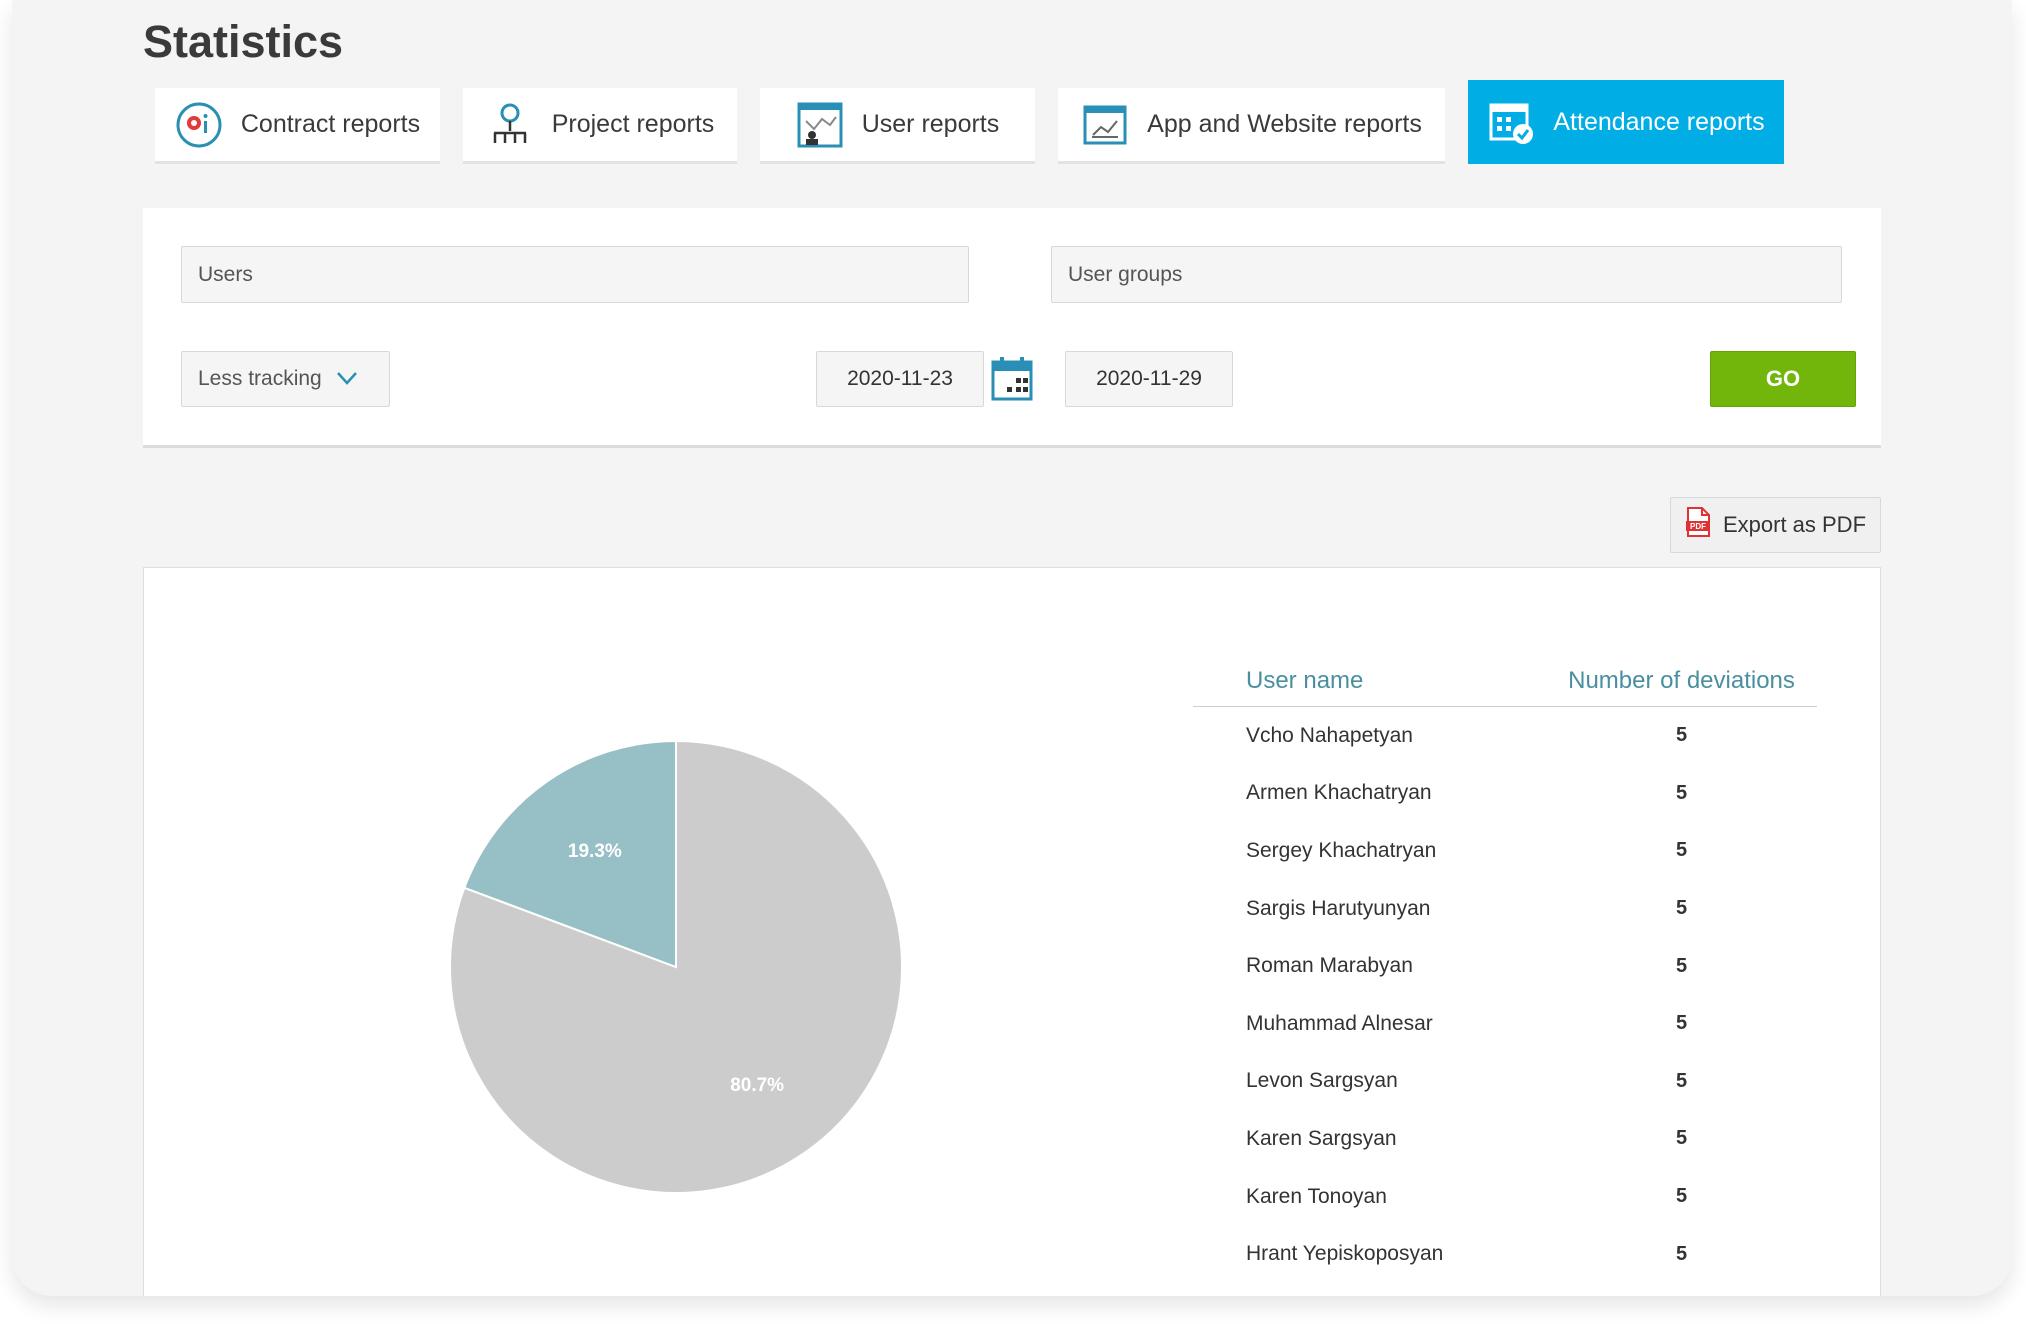  Describe the element at coordinates (1321, 1138) in the screenshot. I see `user-name-cell: Karen Sargsyan` at that location.